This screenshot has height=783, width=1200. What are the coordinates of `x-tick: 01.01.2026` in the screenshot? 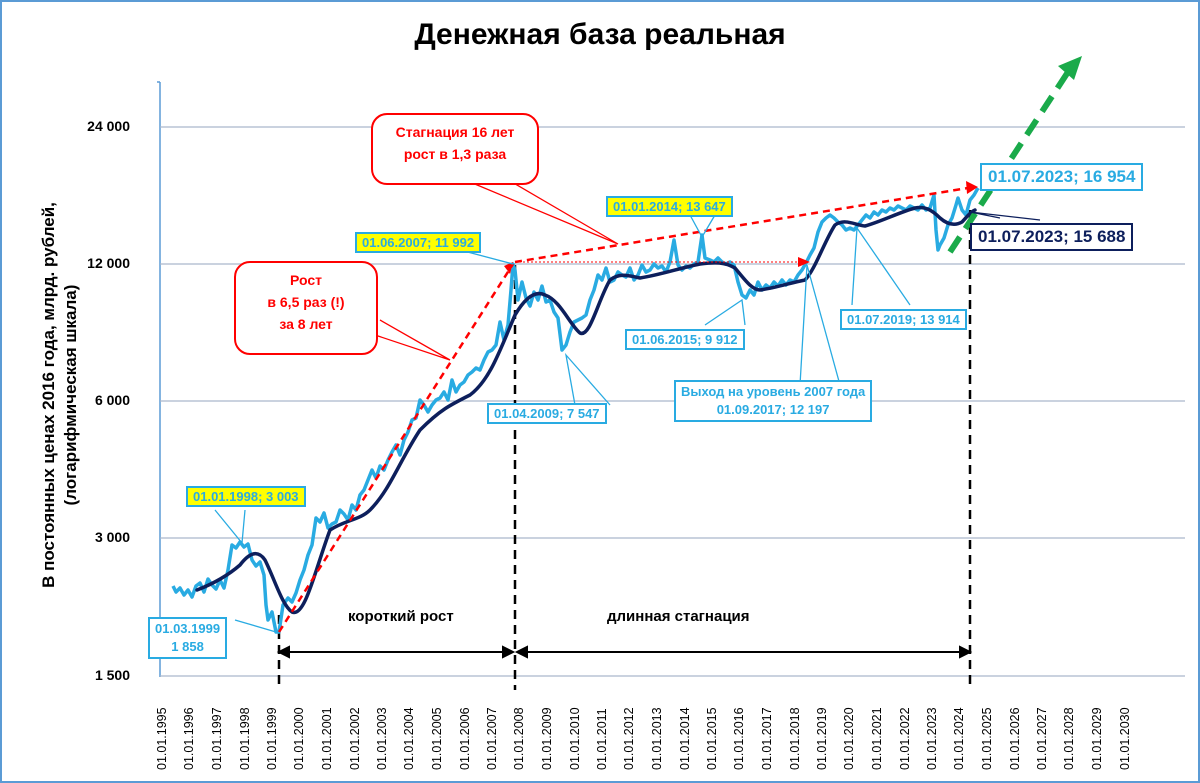 It's located at (1015, 738).